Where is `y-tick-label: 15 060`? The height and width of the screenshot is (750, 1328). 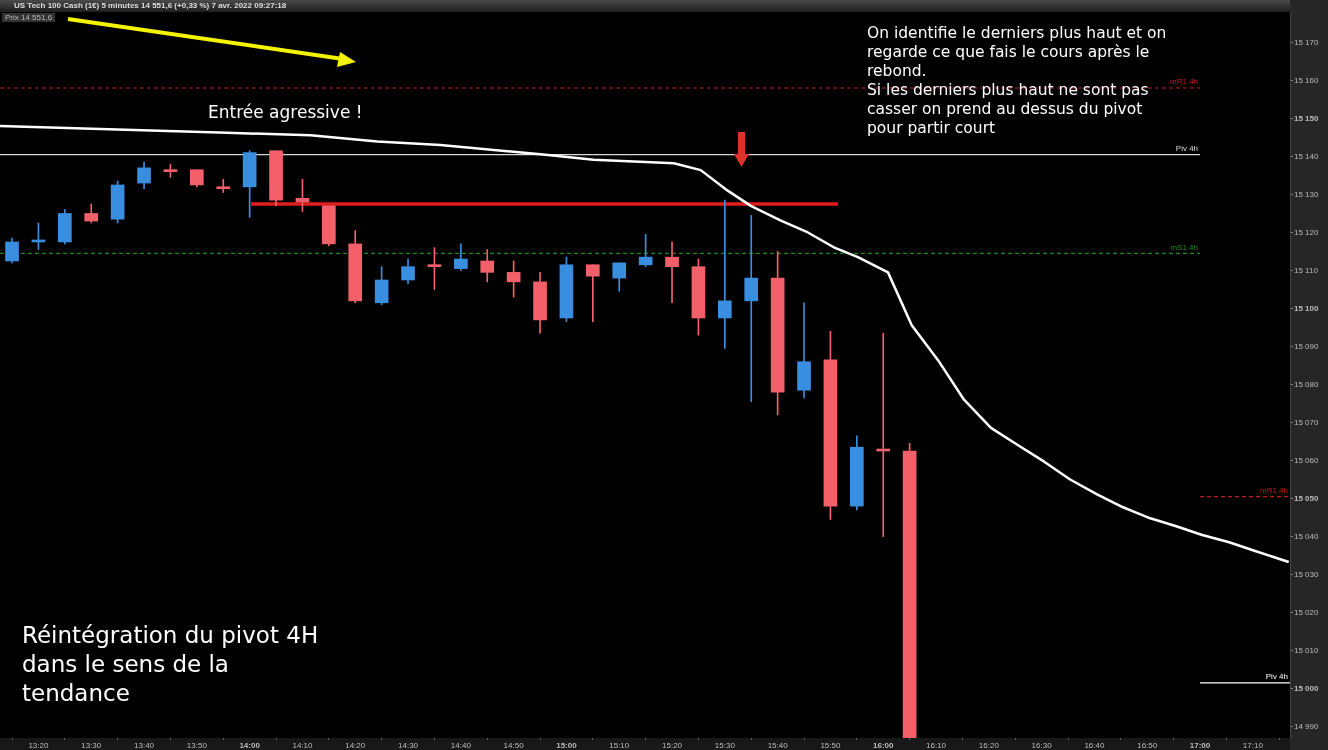
y-tick-label: 15 060 is located at coordinates (1307, 460).